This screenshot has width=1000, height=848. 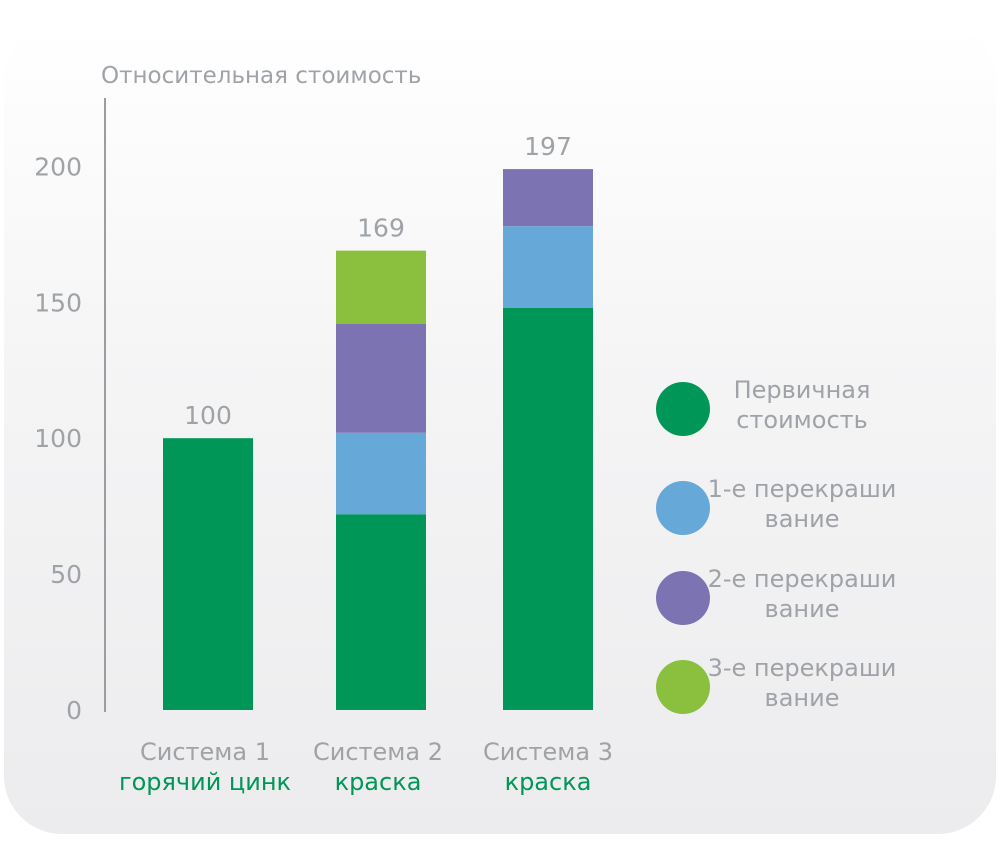 I want to click on y-tick-label: 0, so click(x=74, y=710).